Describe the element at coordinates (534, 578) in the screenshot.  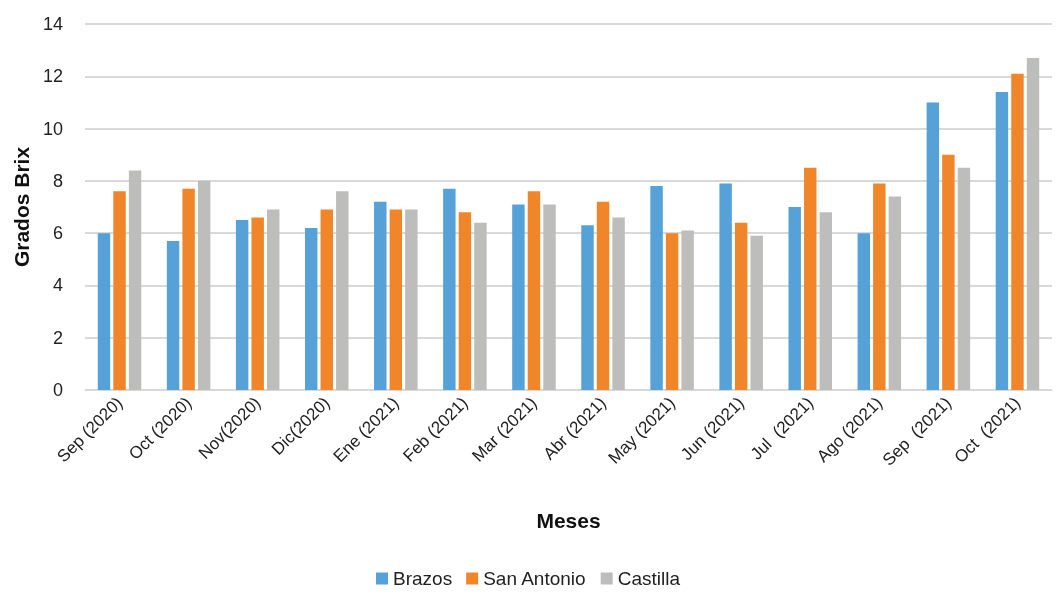
I see `legend-label: San Antonio` at that location.